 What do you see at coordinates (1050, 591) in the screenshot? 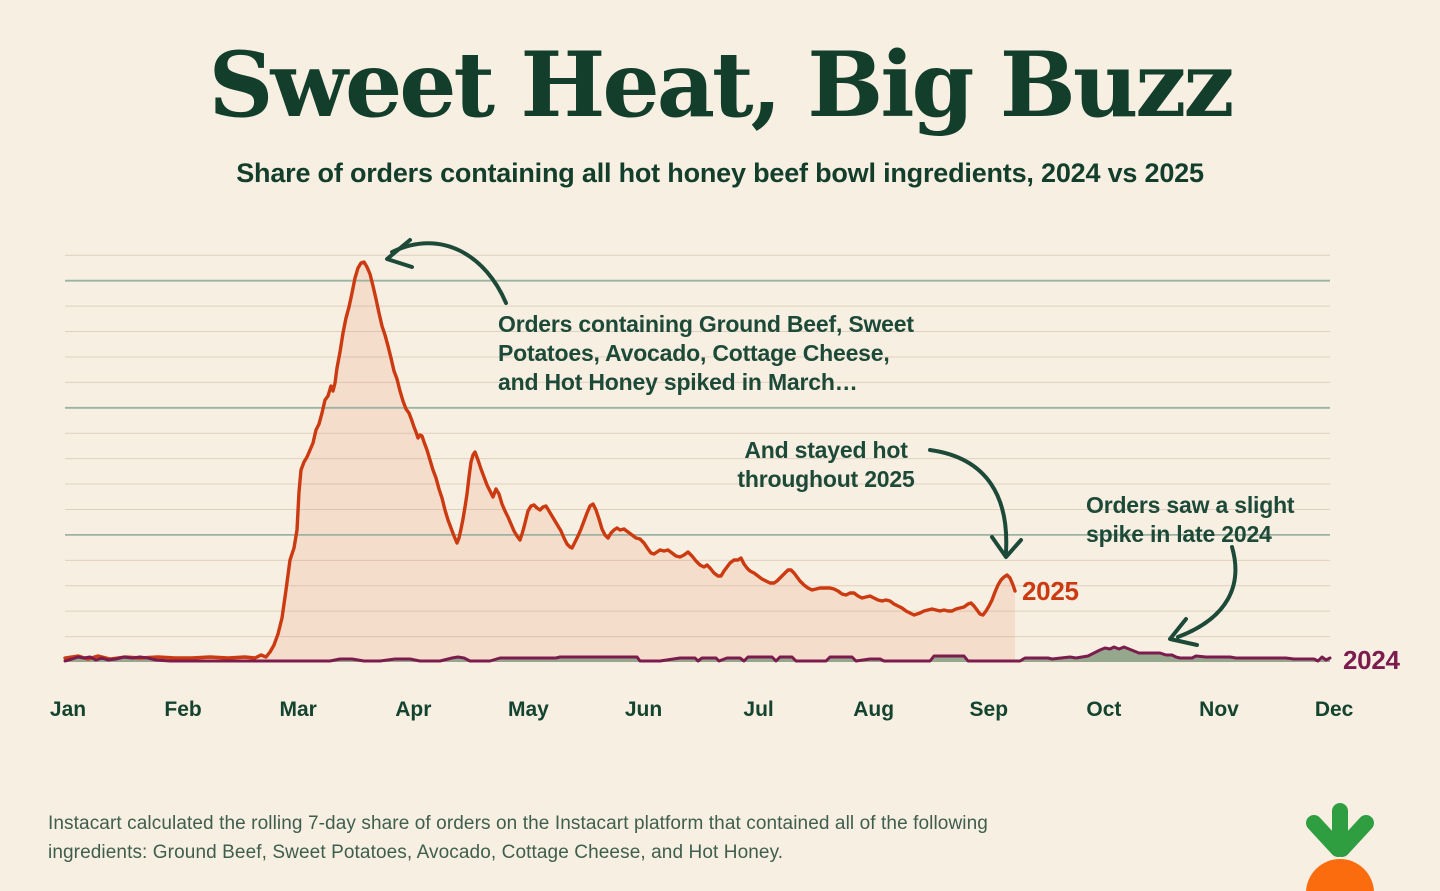
I see `series-label-2025: 2025` at bounding box center [1050, 591].